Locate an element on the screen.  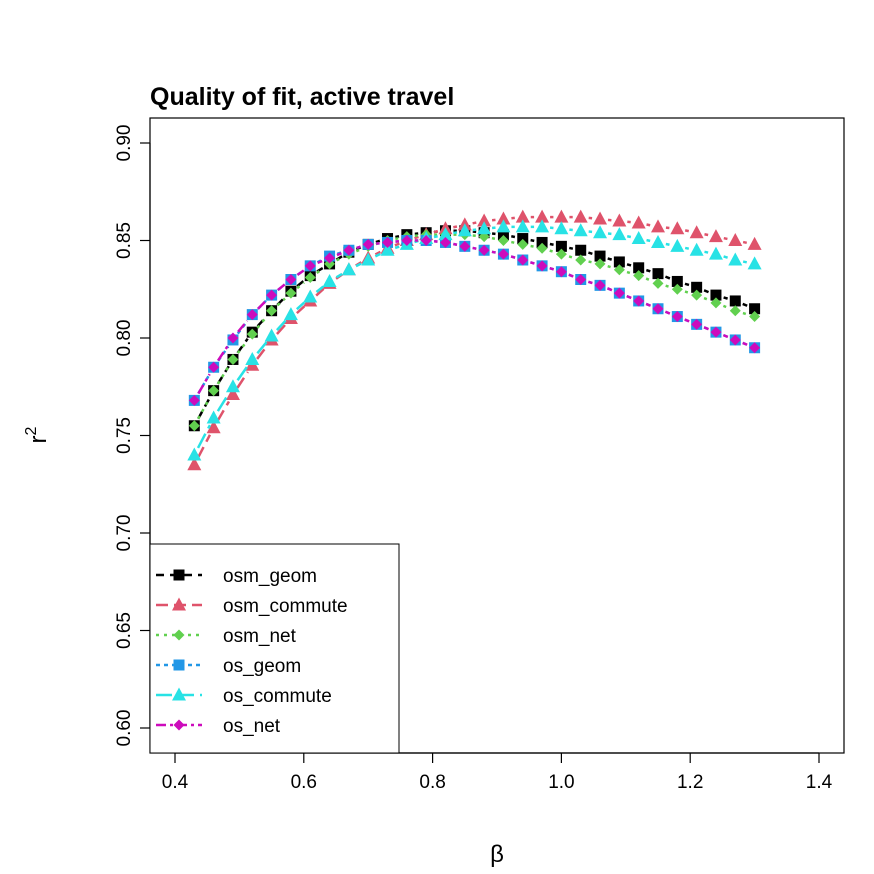
legend-item-os_net: os_net is located at coordinates (218, 726).